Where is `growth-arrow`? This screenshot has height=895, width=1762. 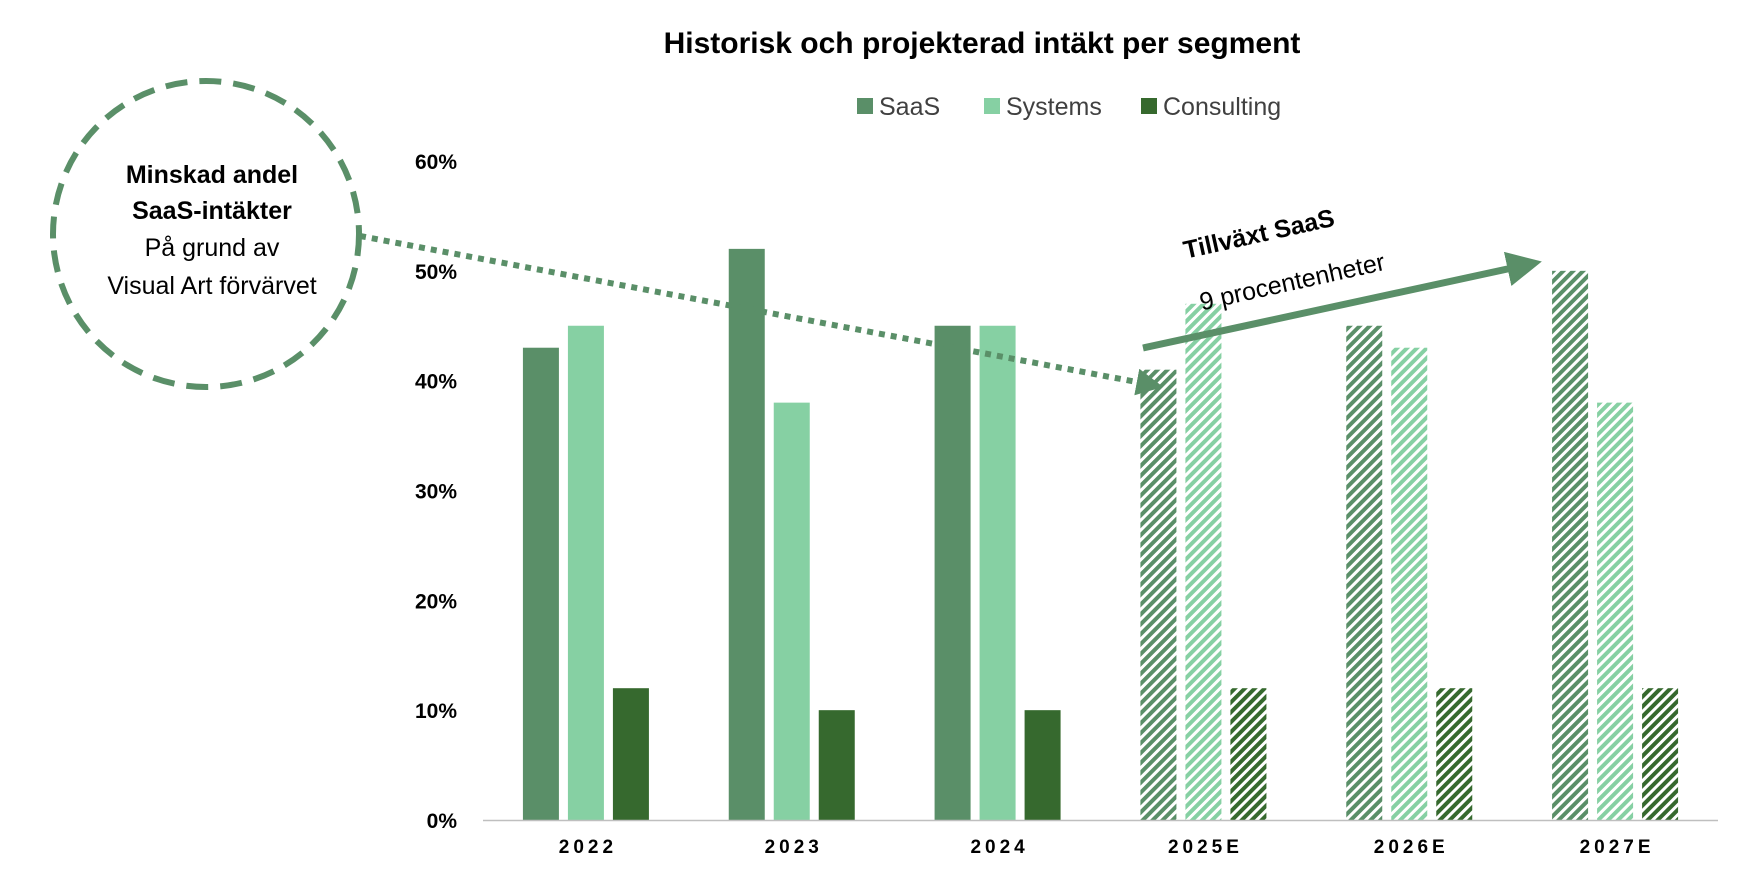 growth-arrow is located at coordinates (1342, 301).